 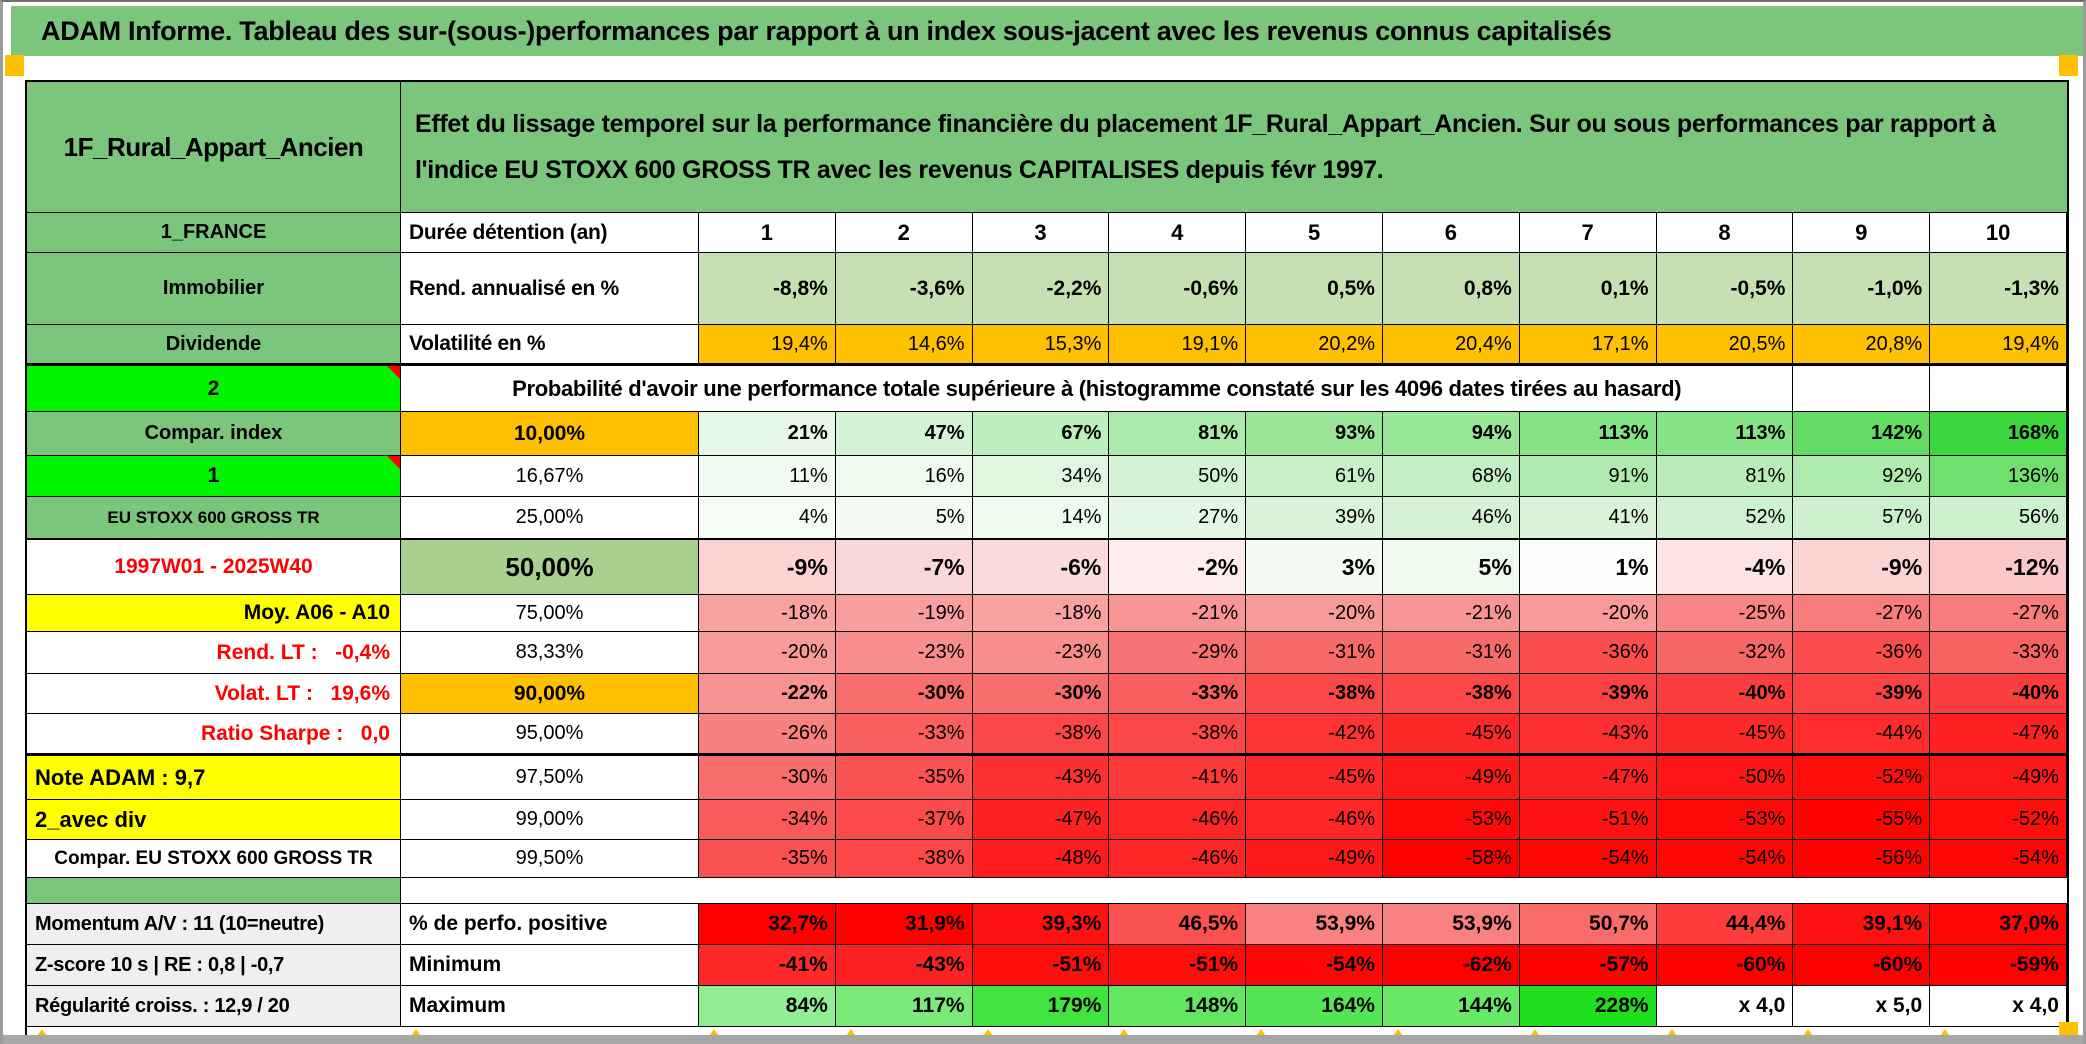 What do you see at coordinates (1725, 567) in the screenshot?
I see `data-cell: -4%` at bounding box center [1725, 567].